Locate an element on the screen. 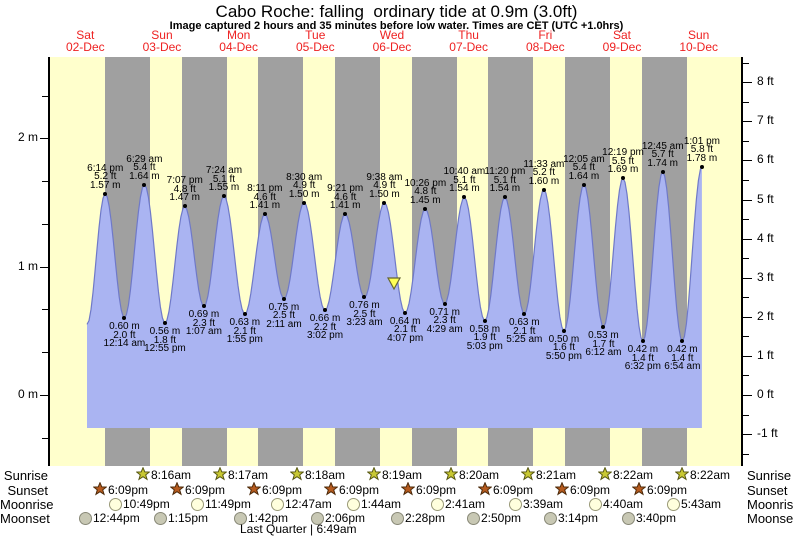  tide-event-annotation: 12:45 am 5.7 ft 1.74 m is located at coordinates (662, 154).